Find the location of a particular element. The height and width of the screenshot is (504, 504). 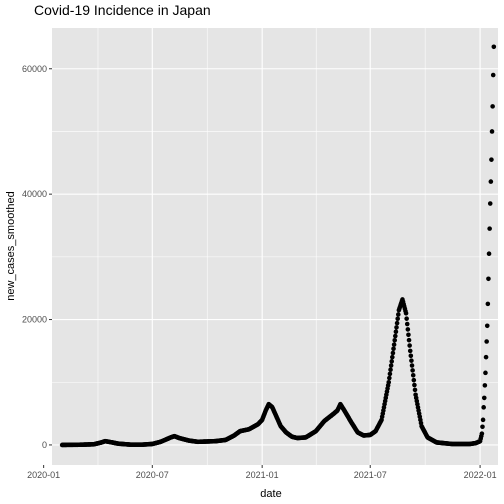

chart-title: Covid-19 Incidence in Japan is located at coordinates (122, 10).